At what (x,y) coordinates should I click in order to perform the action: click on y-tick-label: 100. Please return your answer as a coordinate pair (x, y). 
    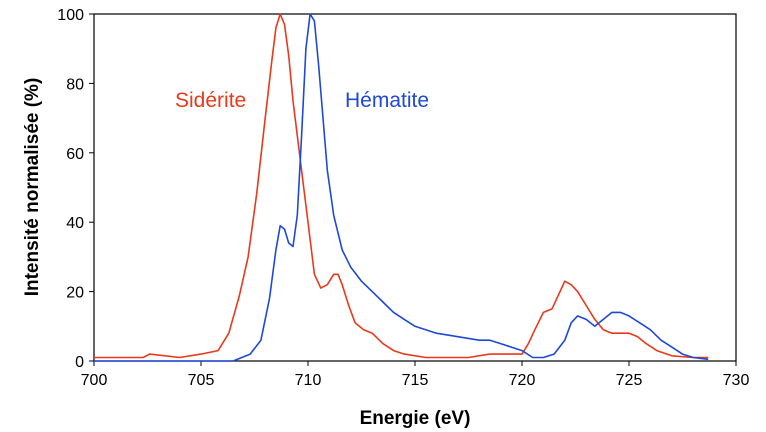
    Looking at the image, I should click on (70, 15).